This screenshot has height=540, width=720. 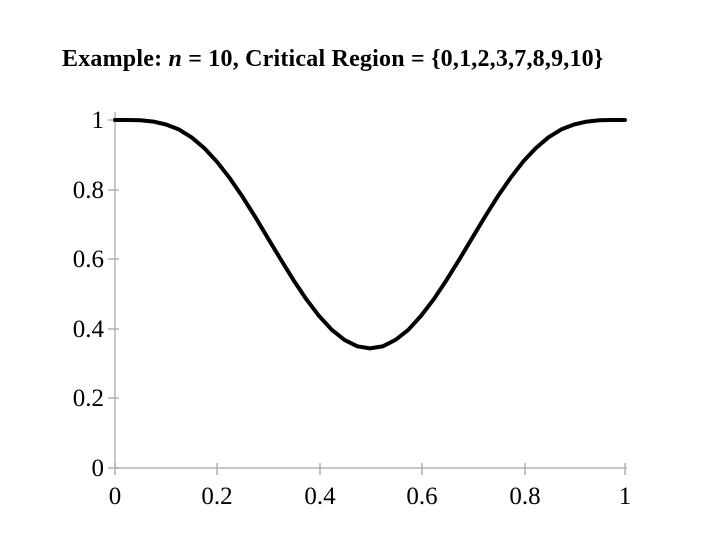 I want to click on title-variable: n, so click(x=175, y=59).